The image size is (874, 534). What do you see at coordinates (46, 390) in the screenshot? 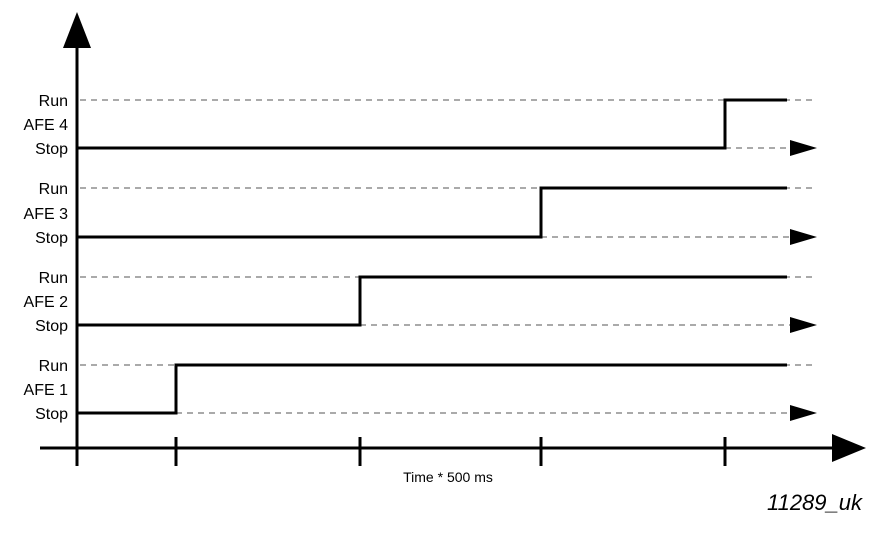
I see `afe-name-label: AFE 1` at bounding box center [46, 390].